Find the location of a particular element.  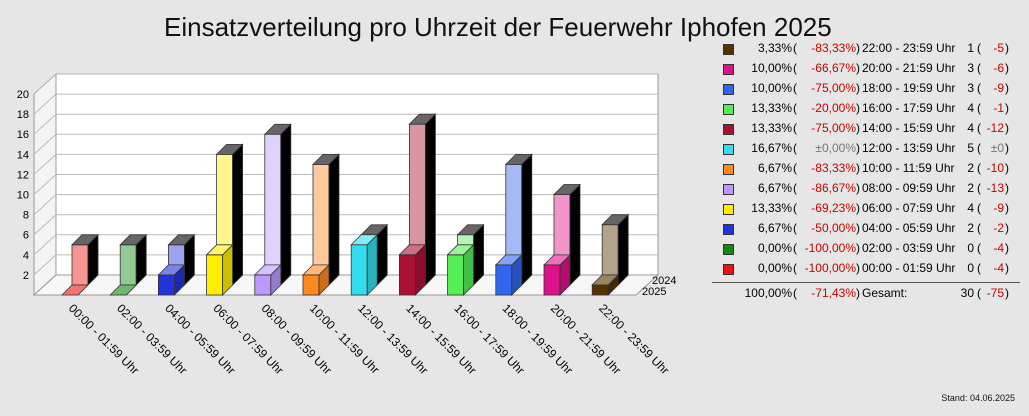

y-tick-label: 14 is located at coordinates (23, 155).